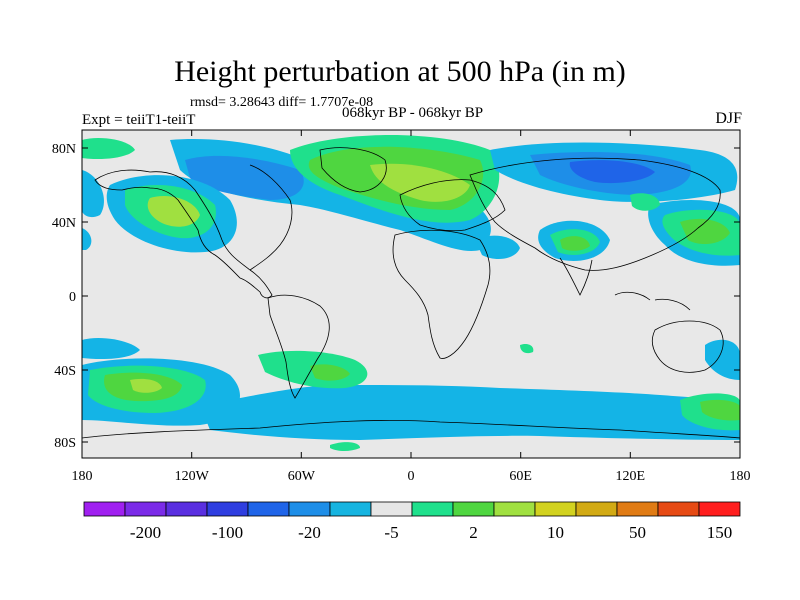 This screenshot has width=800, height=600. I want to click on lat-label: 0, so click(72, 297).